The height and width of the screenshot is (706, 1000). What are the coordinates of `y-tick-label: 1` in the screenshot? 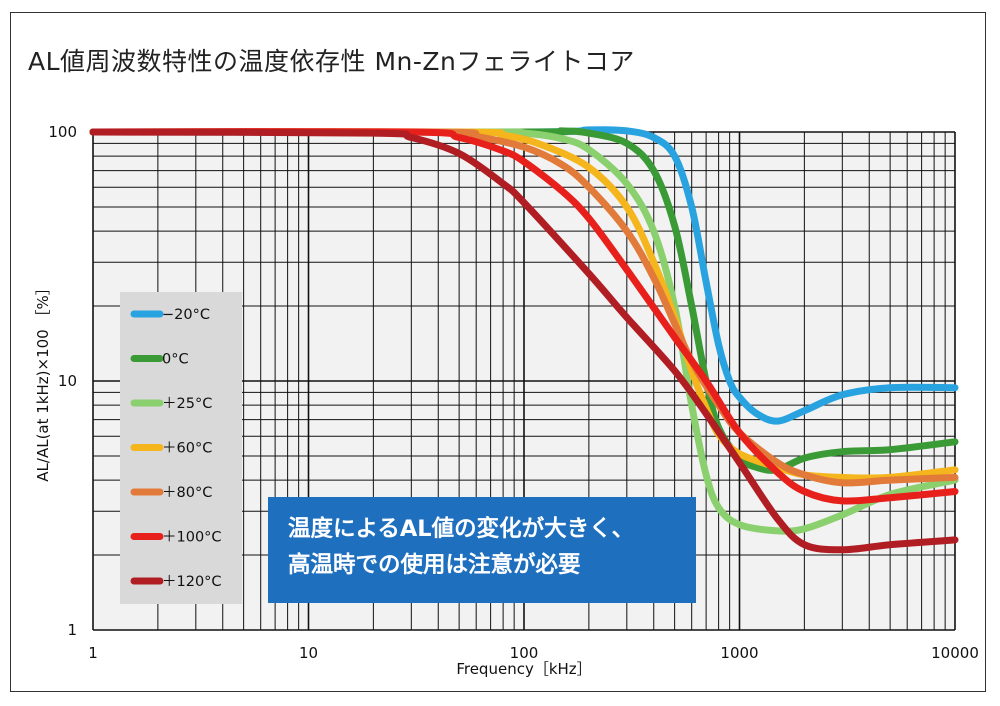 It's located at (72, 630).